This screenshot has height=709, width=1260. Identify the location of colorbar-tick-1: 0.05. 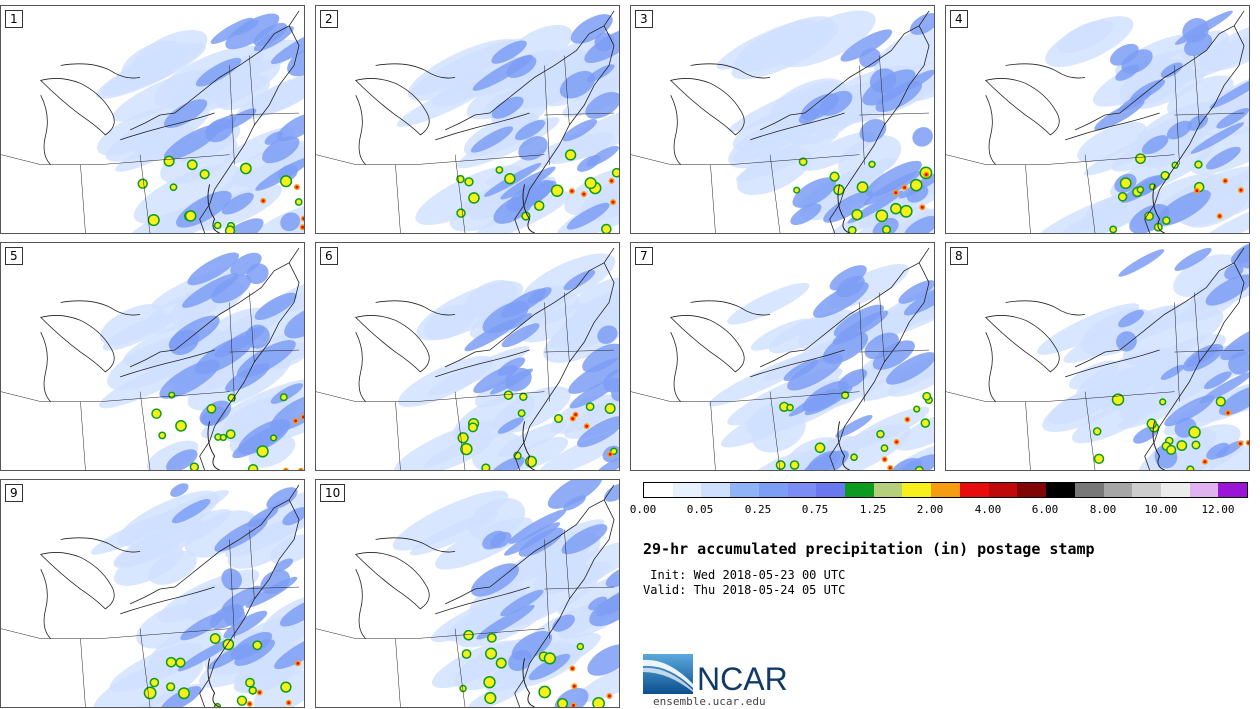
(700, 509).